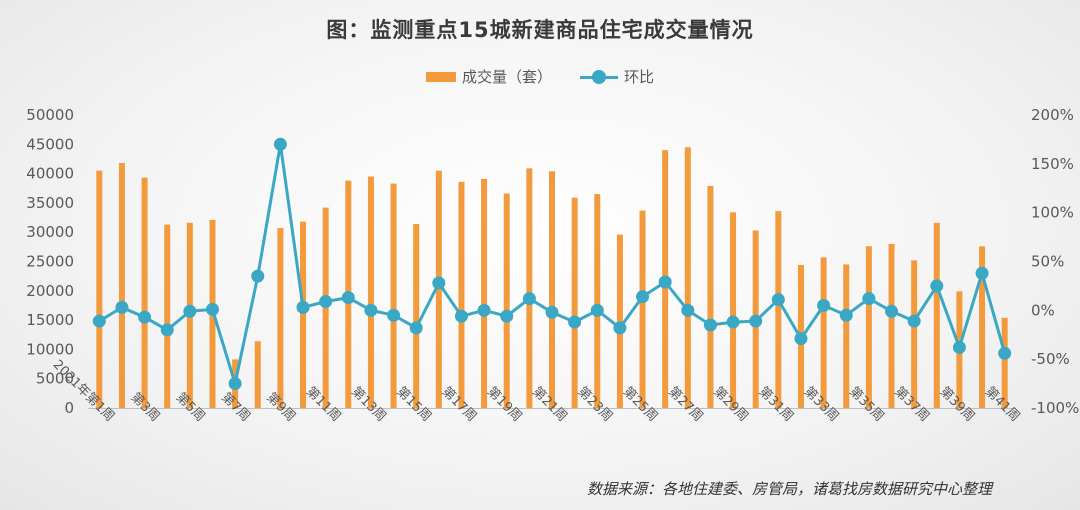  What do you see at coordinates (83, 390) in the screenshot?
I see `x-axis-tick: 2021年第1周` at bounding box center [83, 390].